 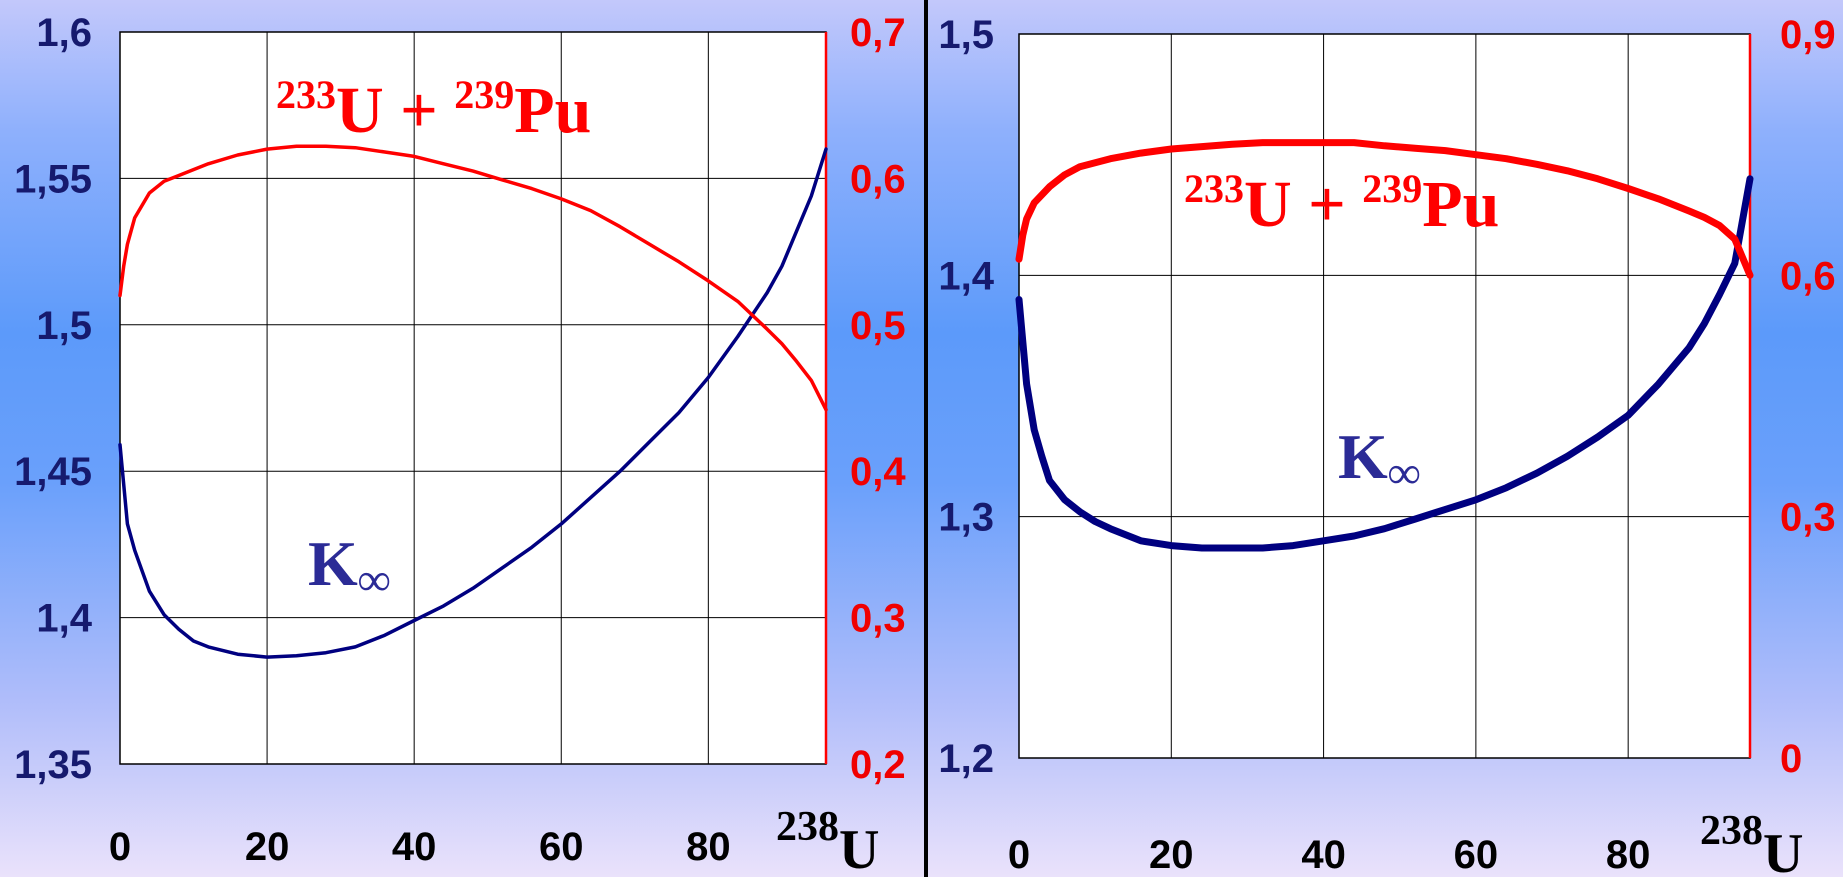 What do you see at coordinates (878, 472) in the screenshot?
I see `y-right-tick-label: 0,4` at bounding box center [878, 472].